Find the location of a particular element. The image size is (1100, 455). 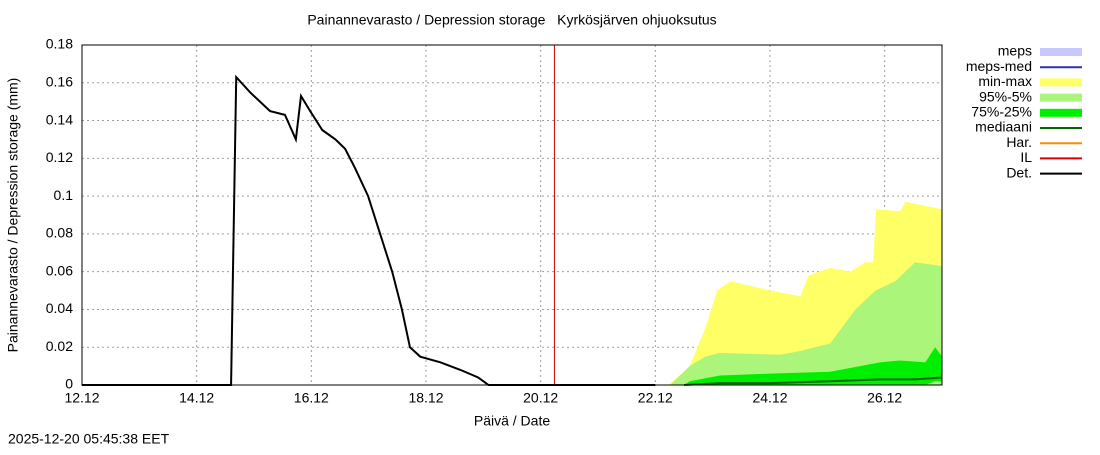

x-tick-label: 26.12 is located at coordinates (884, 398).